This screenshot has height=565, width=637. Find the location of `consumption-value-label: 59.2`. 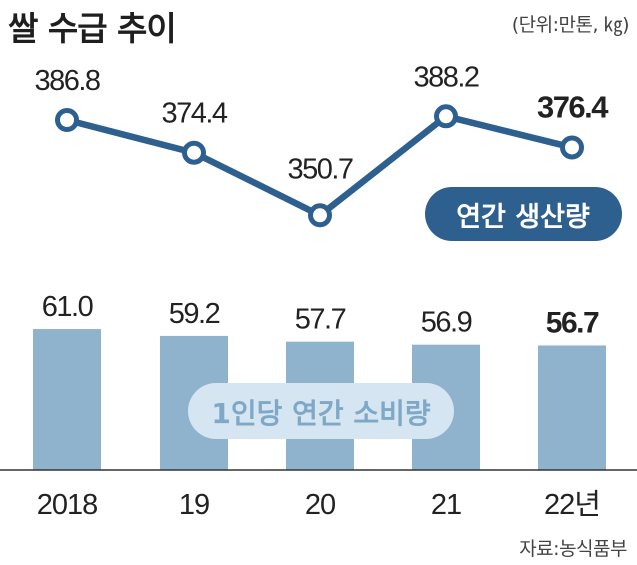

consumption-value-label: 59.2 is located at coordinates (194, 314).